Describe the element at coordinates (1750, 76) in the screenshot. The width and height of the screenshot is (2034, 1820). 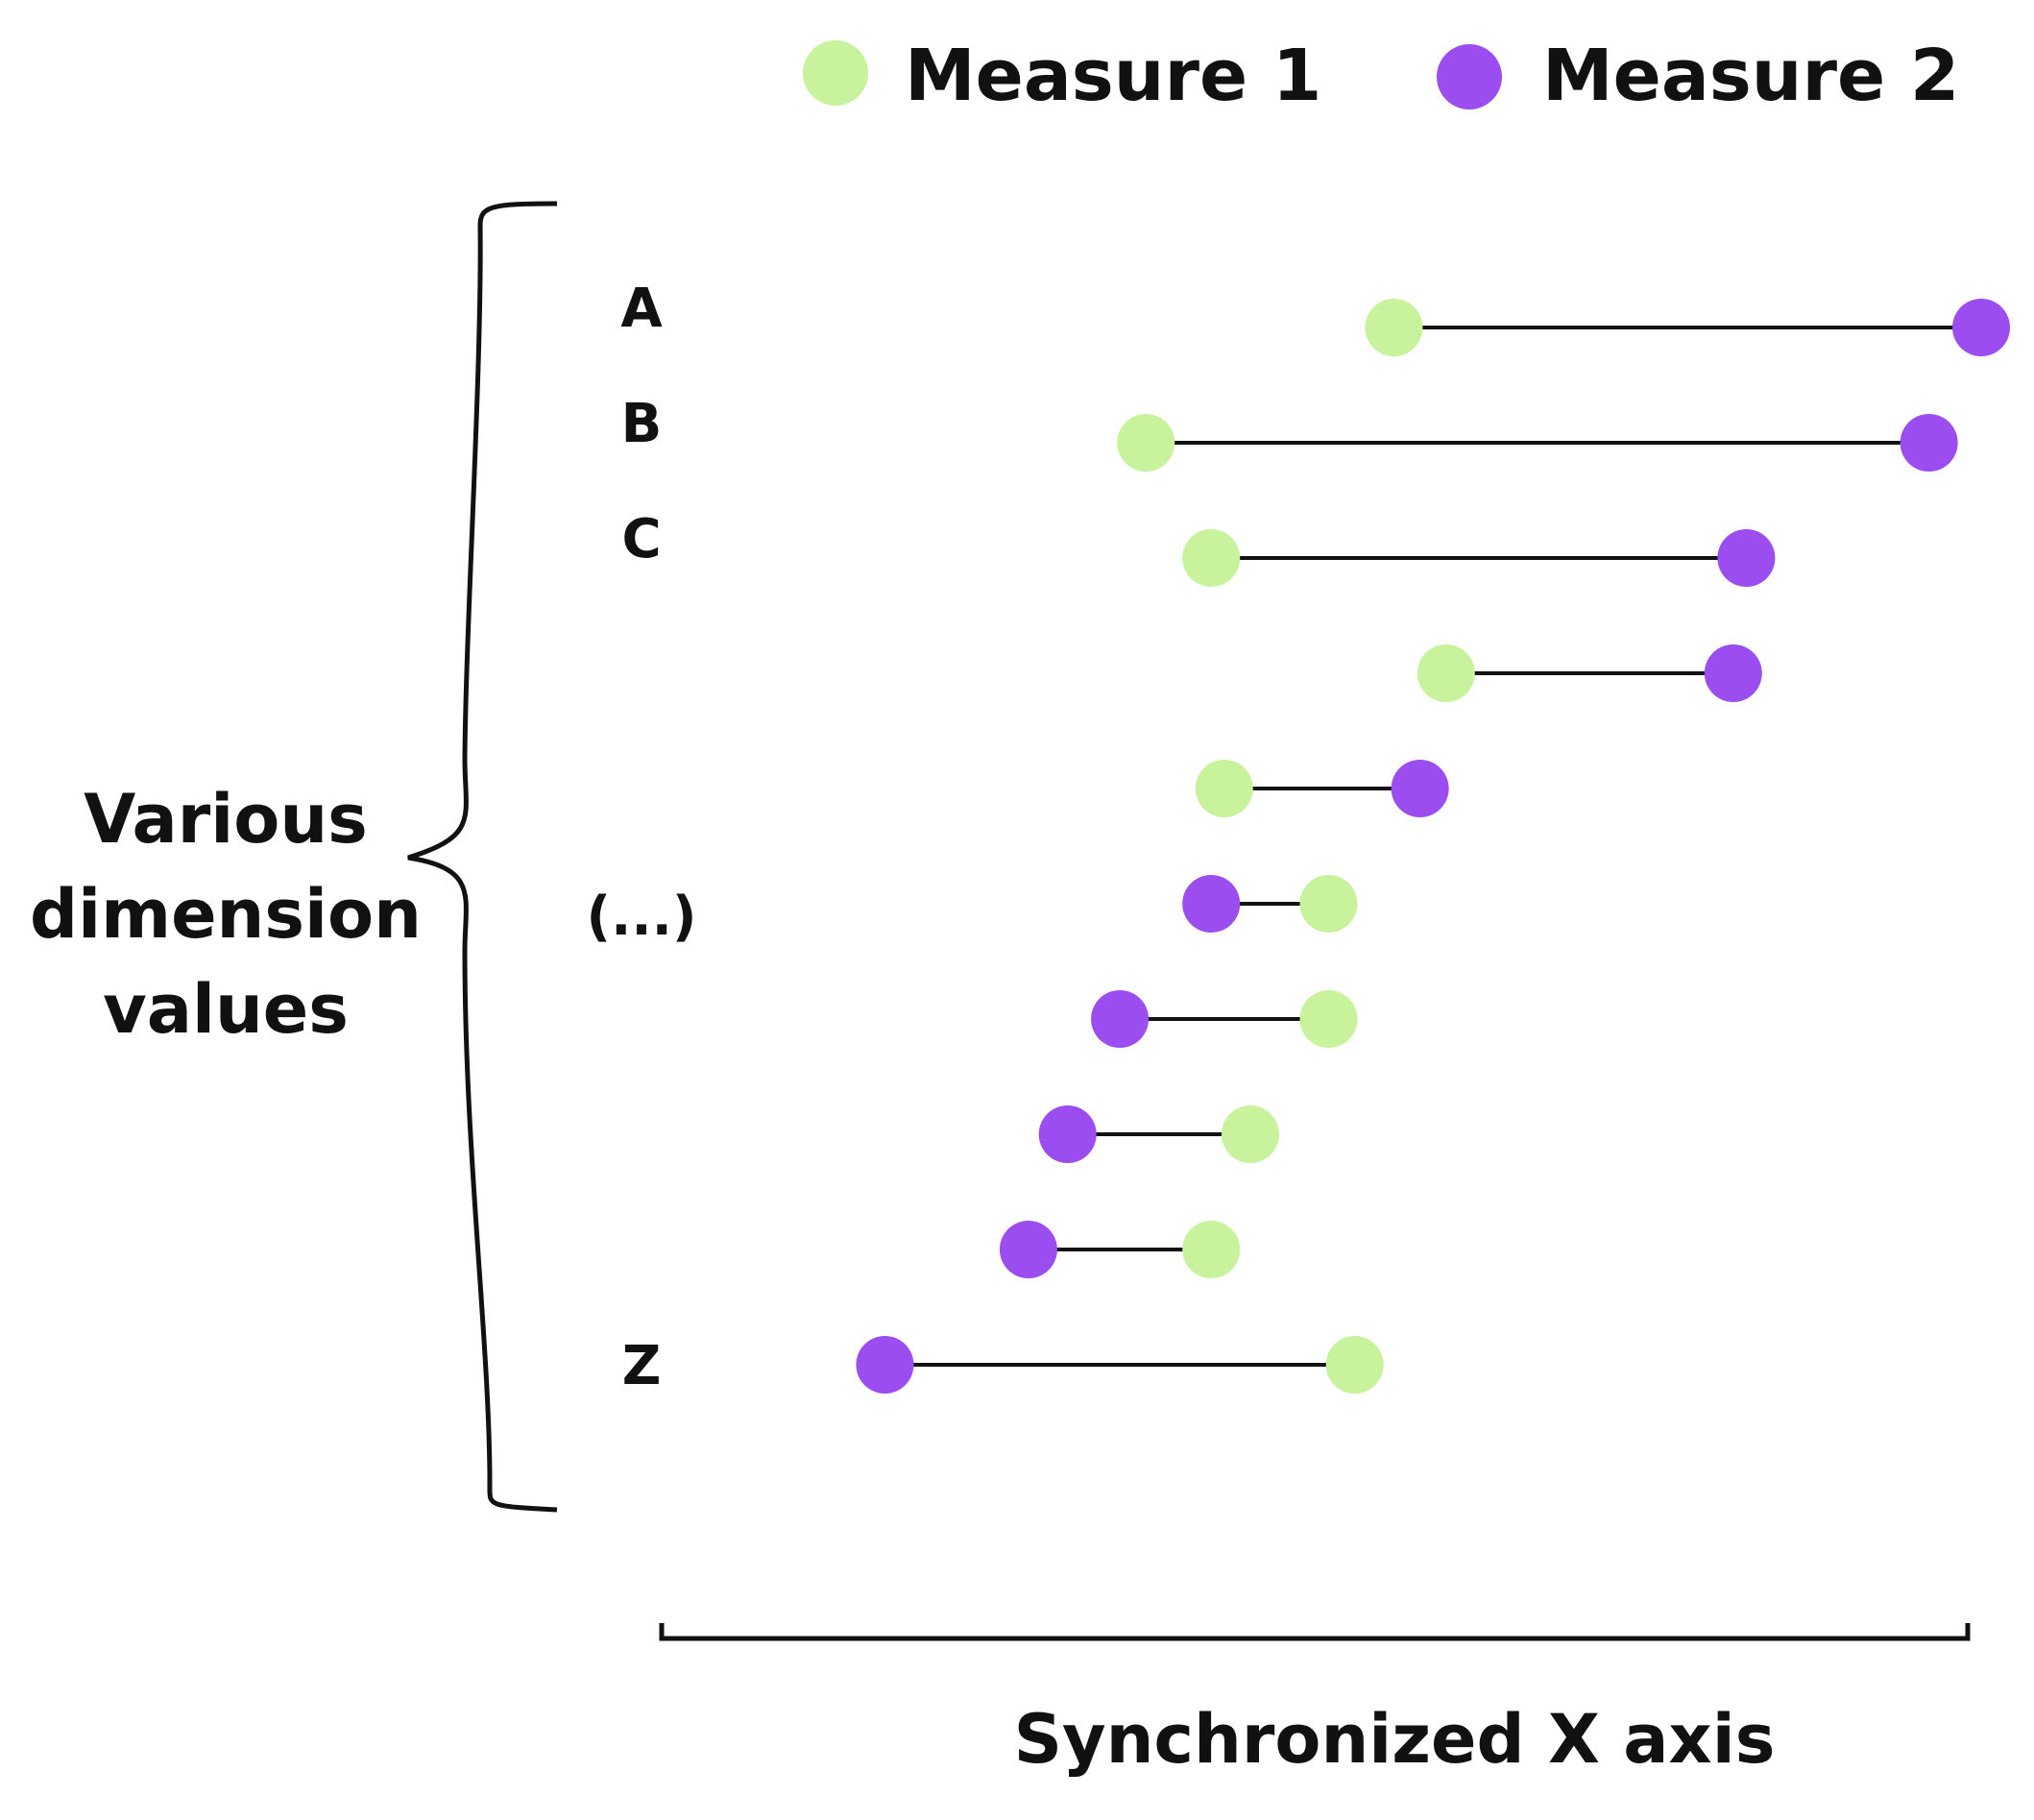
I see `legend-label-measure-2: Measure 2` at that location.